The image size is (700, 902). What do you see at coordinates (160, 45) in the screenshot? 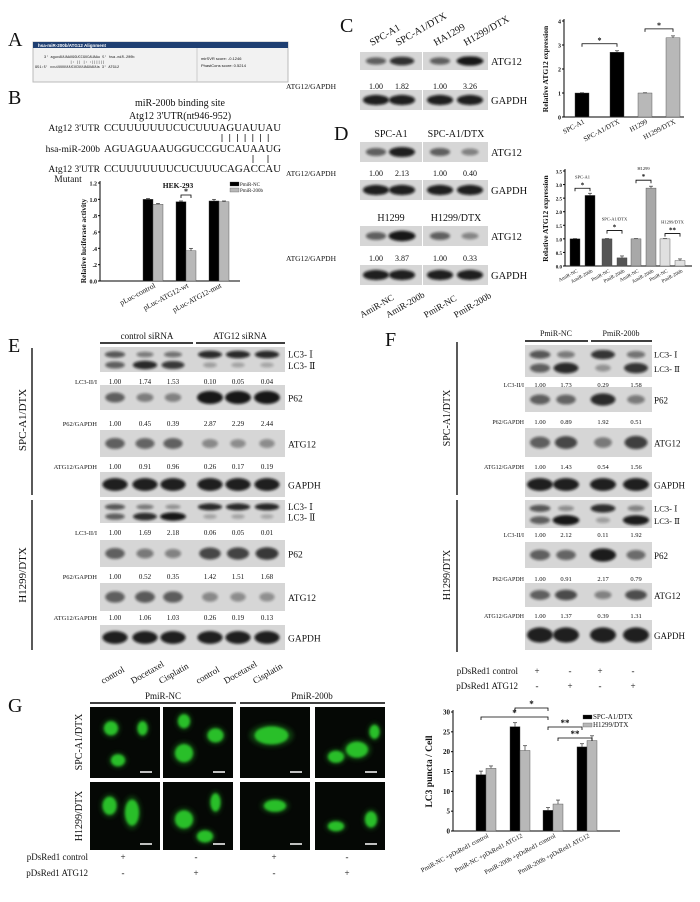
I see `alignment-header-bar` at bounding box center [160, 45].